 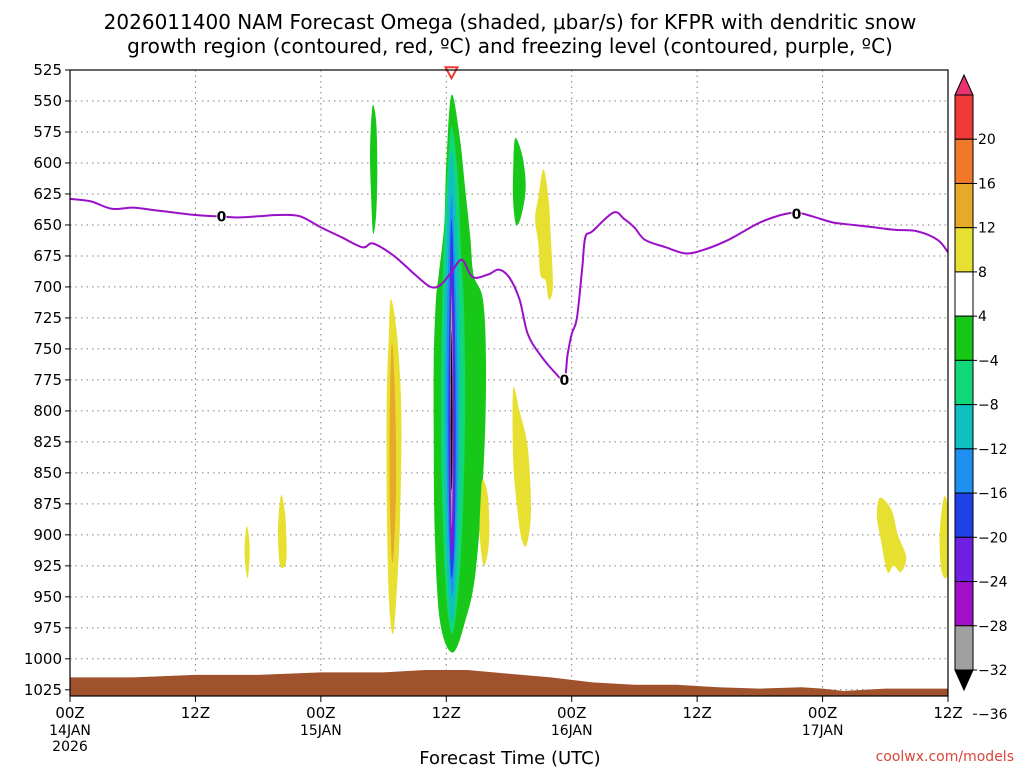 I want to click on terrain-layer, so click(x=509, y=683).